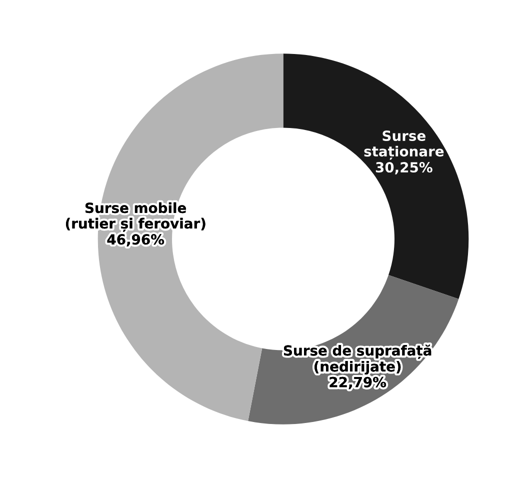 This screenshot has height=478, width=515. Describe the element at coordinates (404, 145) in the screenshot. I see `slice-label: Surse staționare` at that location.